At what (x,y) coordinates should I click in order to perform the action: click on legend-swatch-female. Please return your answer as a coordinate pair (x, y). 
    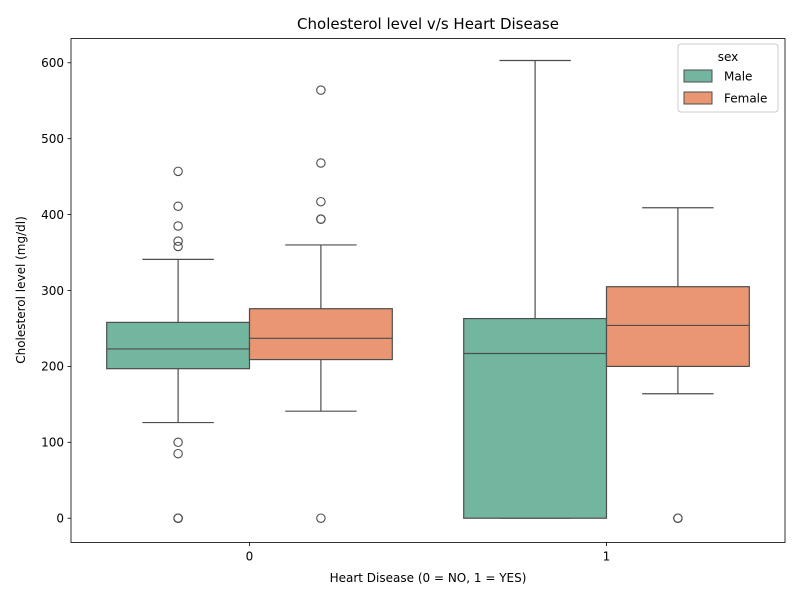
    Looking at the image, I should click on (698, 98).